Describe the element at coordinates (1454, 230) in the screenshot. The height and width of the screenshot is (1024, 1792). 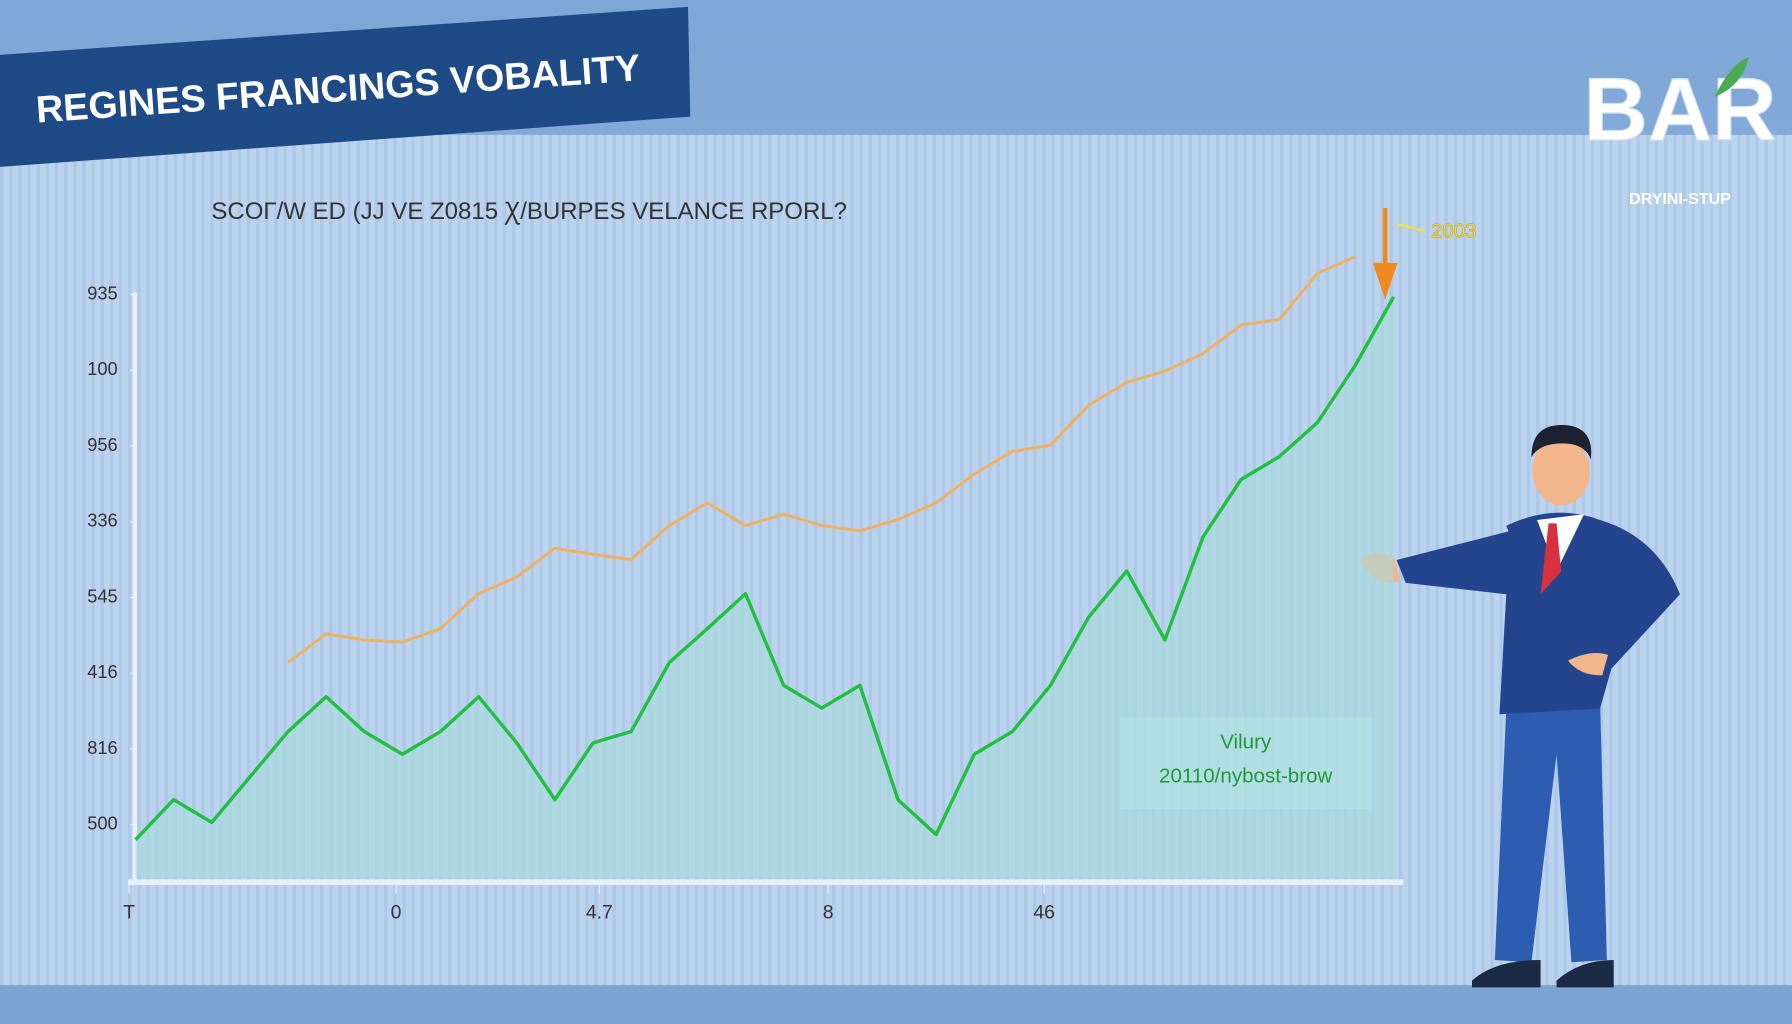
I see `annotation: 2003` at that location.